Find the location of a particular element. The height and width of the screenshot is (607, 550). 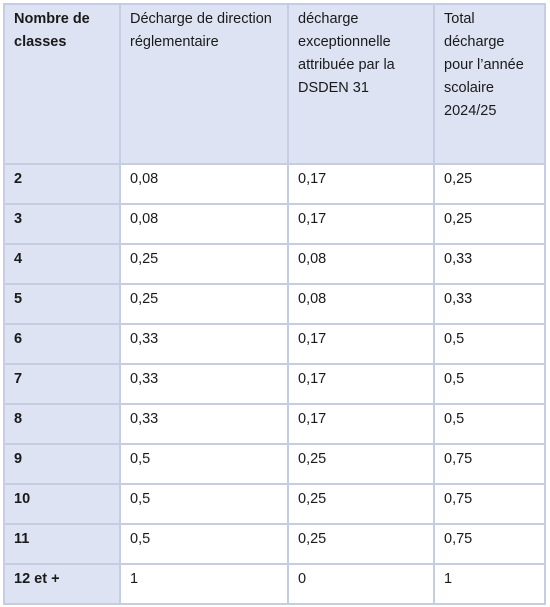

cell-classes: 4 is located at coordinates (62, 264).